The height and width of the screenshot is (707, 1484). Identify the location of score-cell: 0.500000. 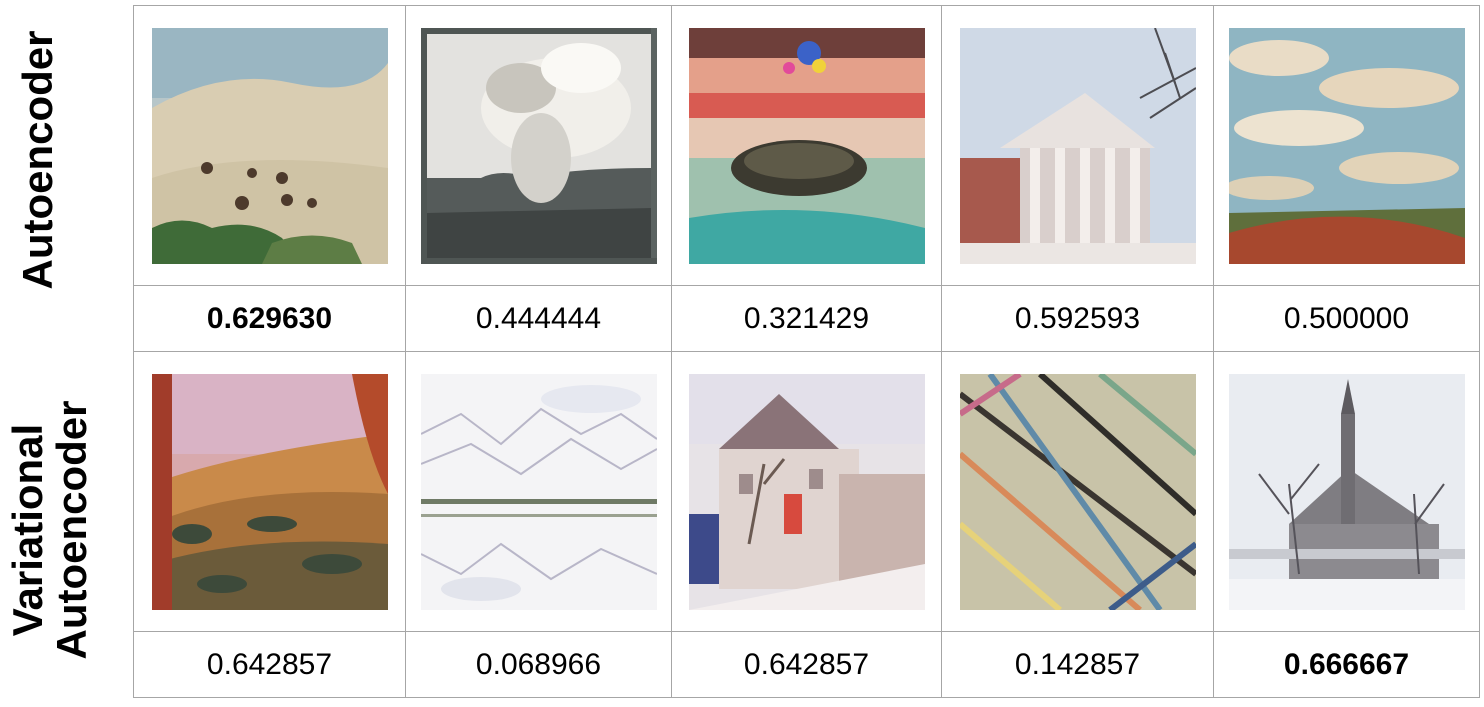
(1346, 318).